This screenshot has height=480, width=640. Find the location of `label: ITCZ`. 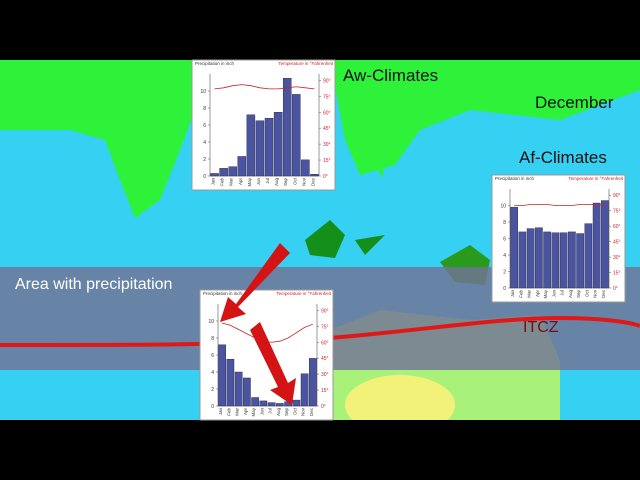

label: ITCZ is located at coordinates (541, 327).